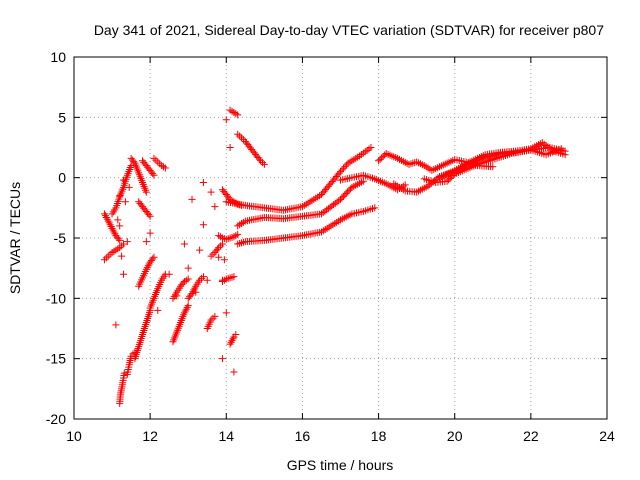 The height and width of the screenshot is (480, 640). I want to click on y-axis-label: SDTVAR / TECUs, so click(15, 238).